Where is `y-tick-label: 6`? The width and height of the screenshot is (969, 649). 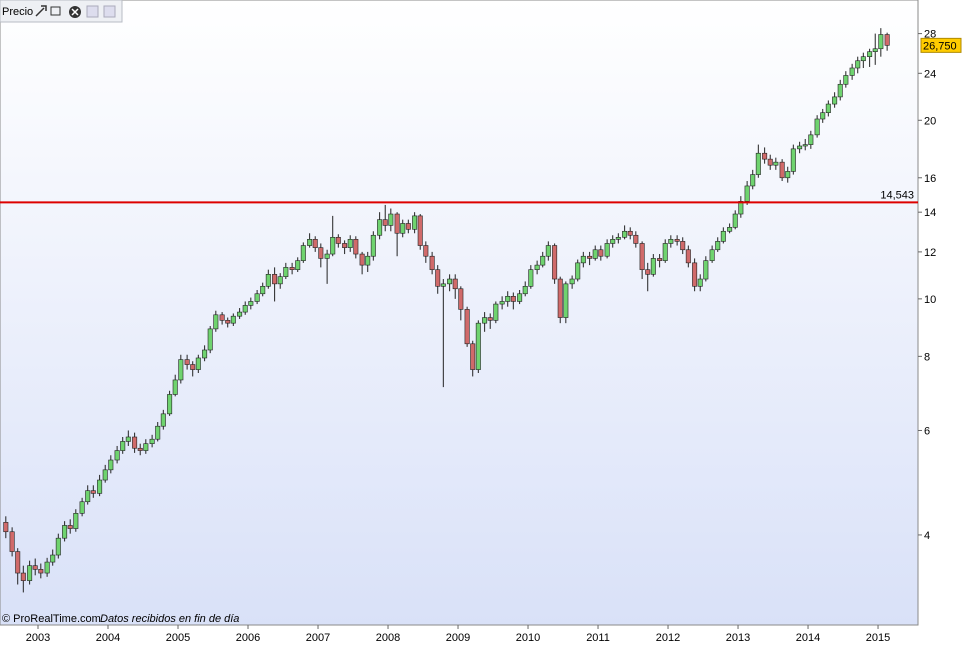
y-tick-label: 6 is located at coordinates (927, 431).